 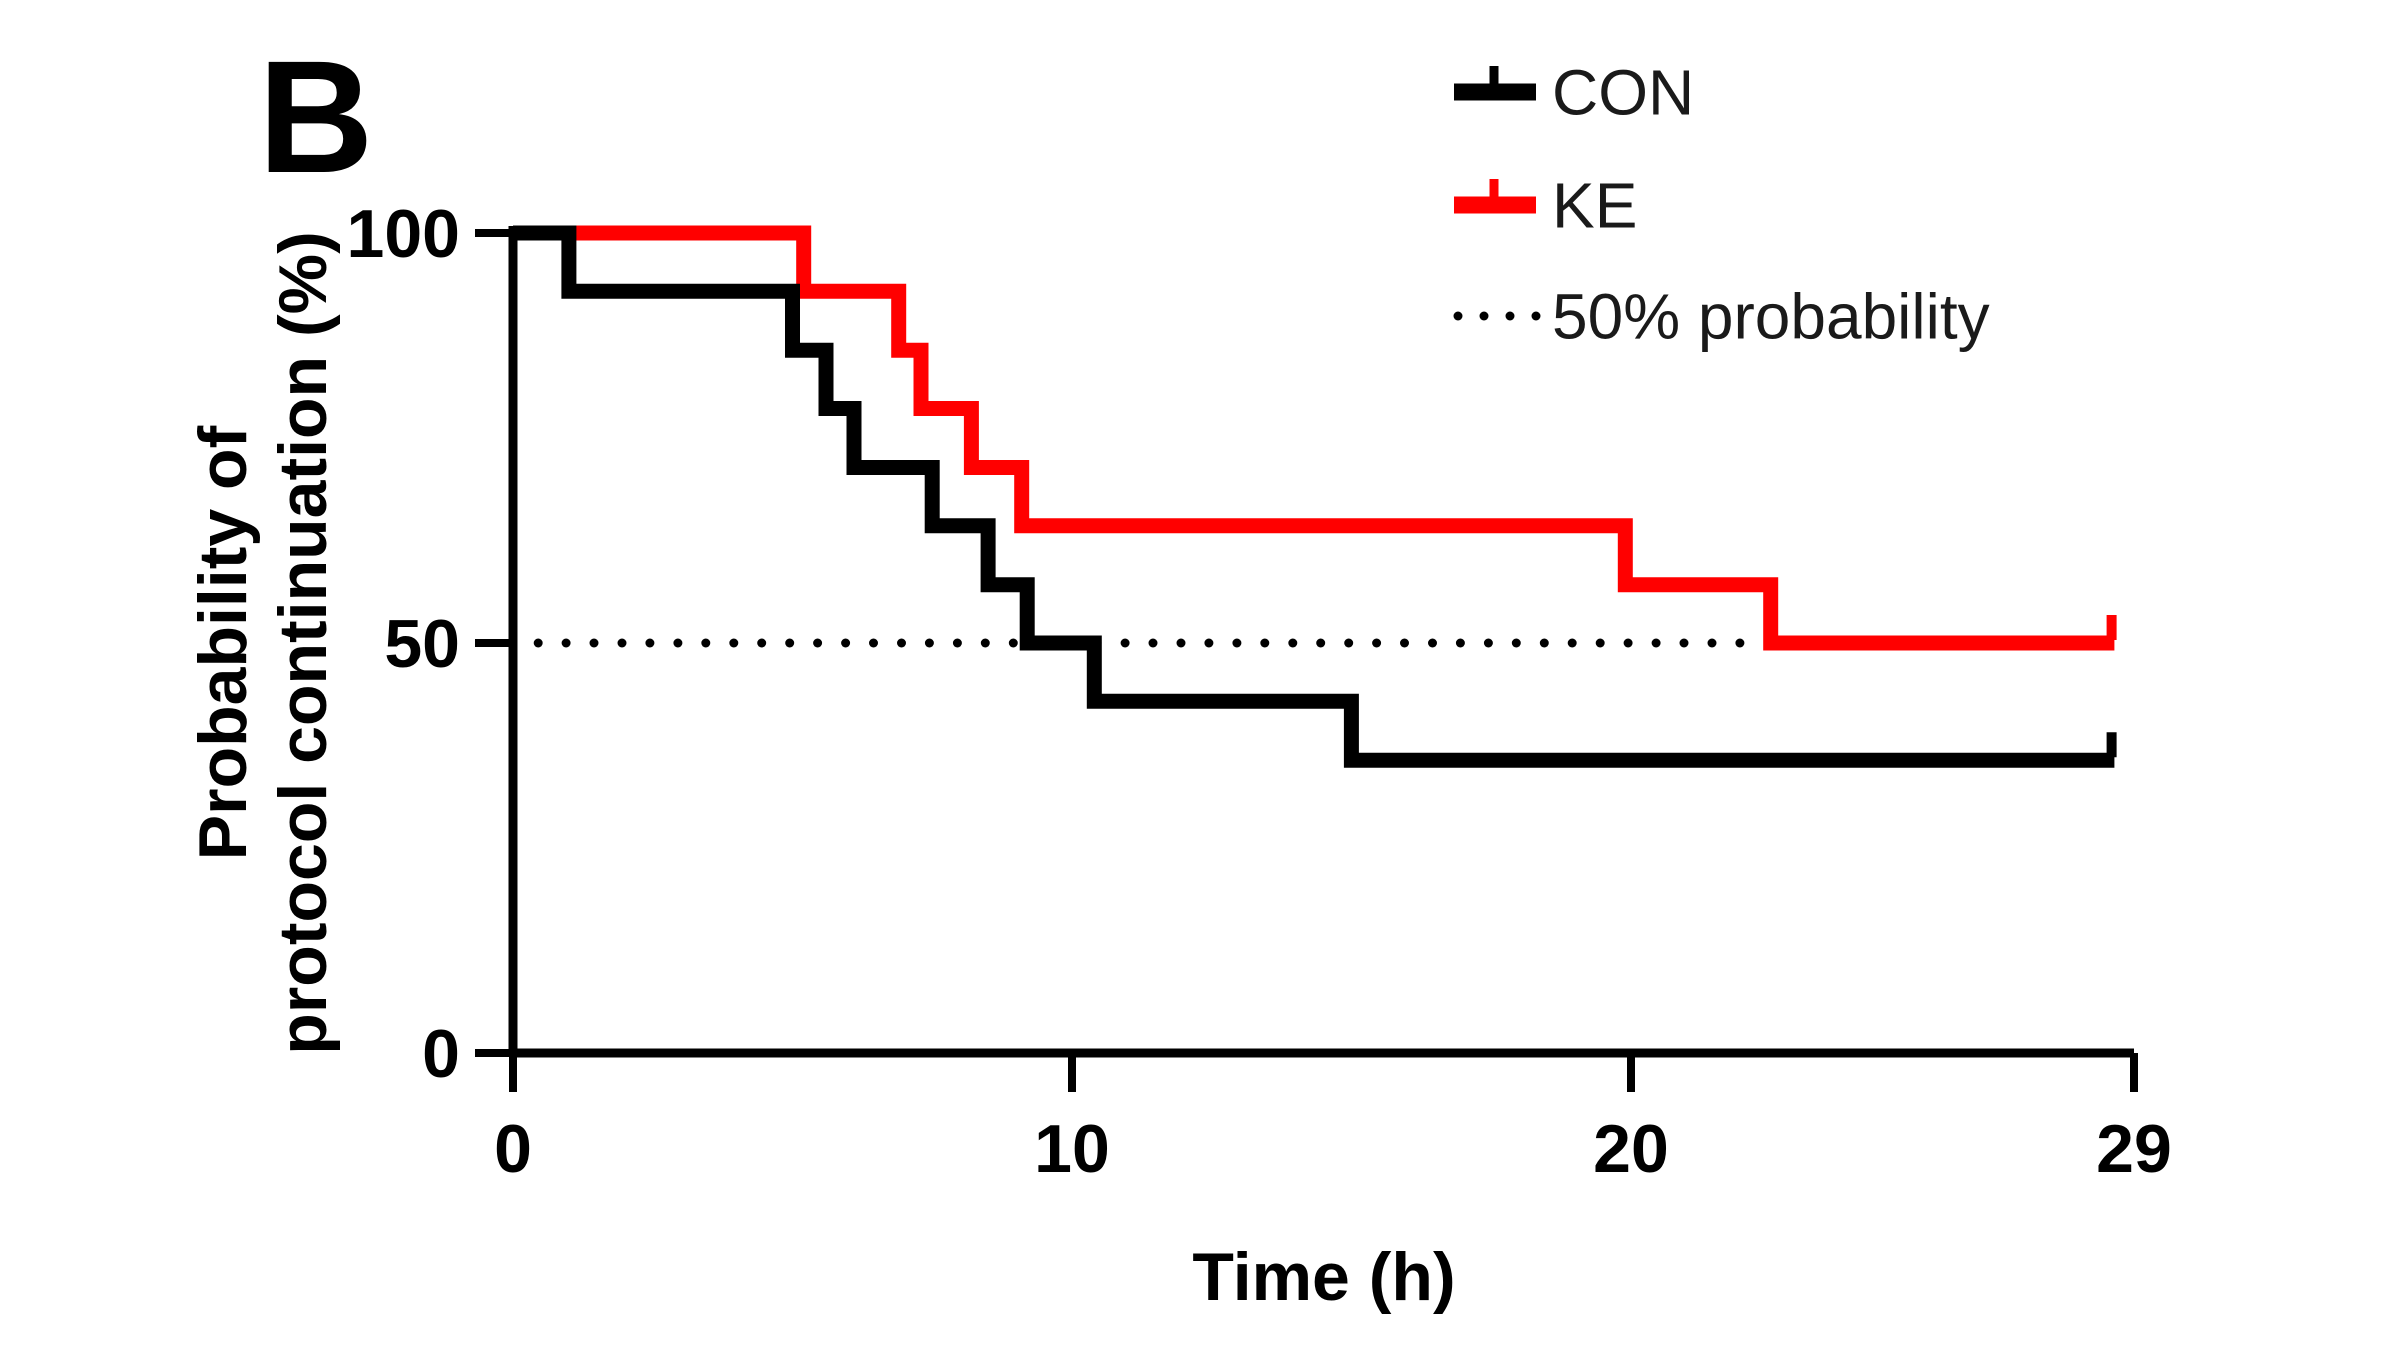 I want to click on y-axis-title-line1: Probability of, so click(x=223, y=642).